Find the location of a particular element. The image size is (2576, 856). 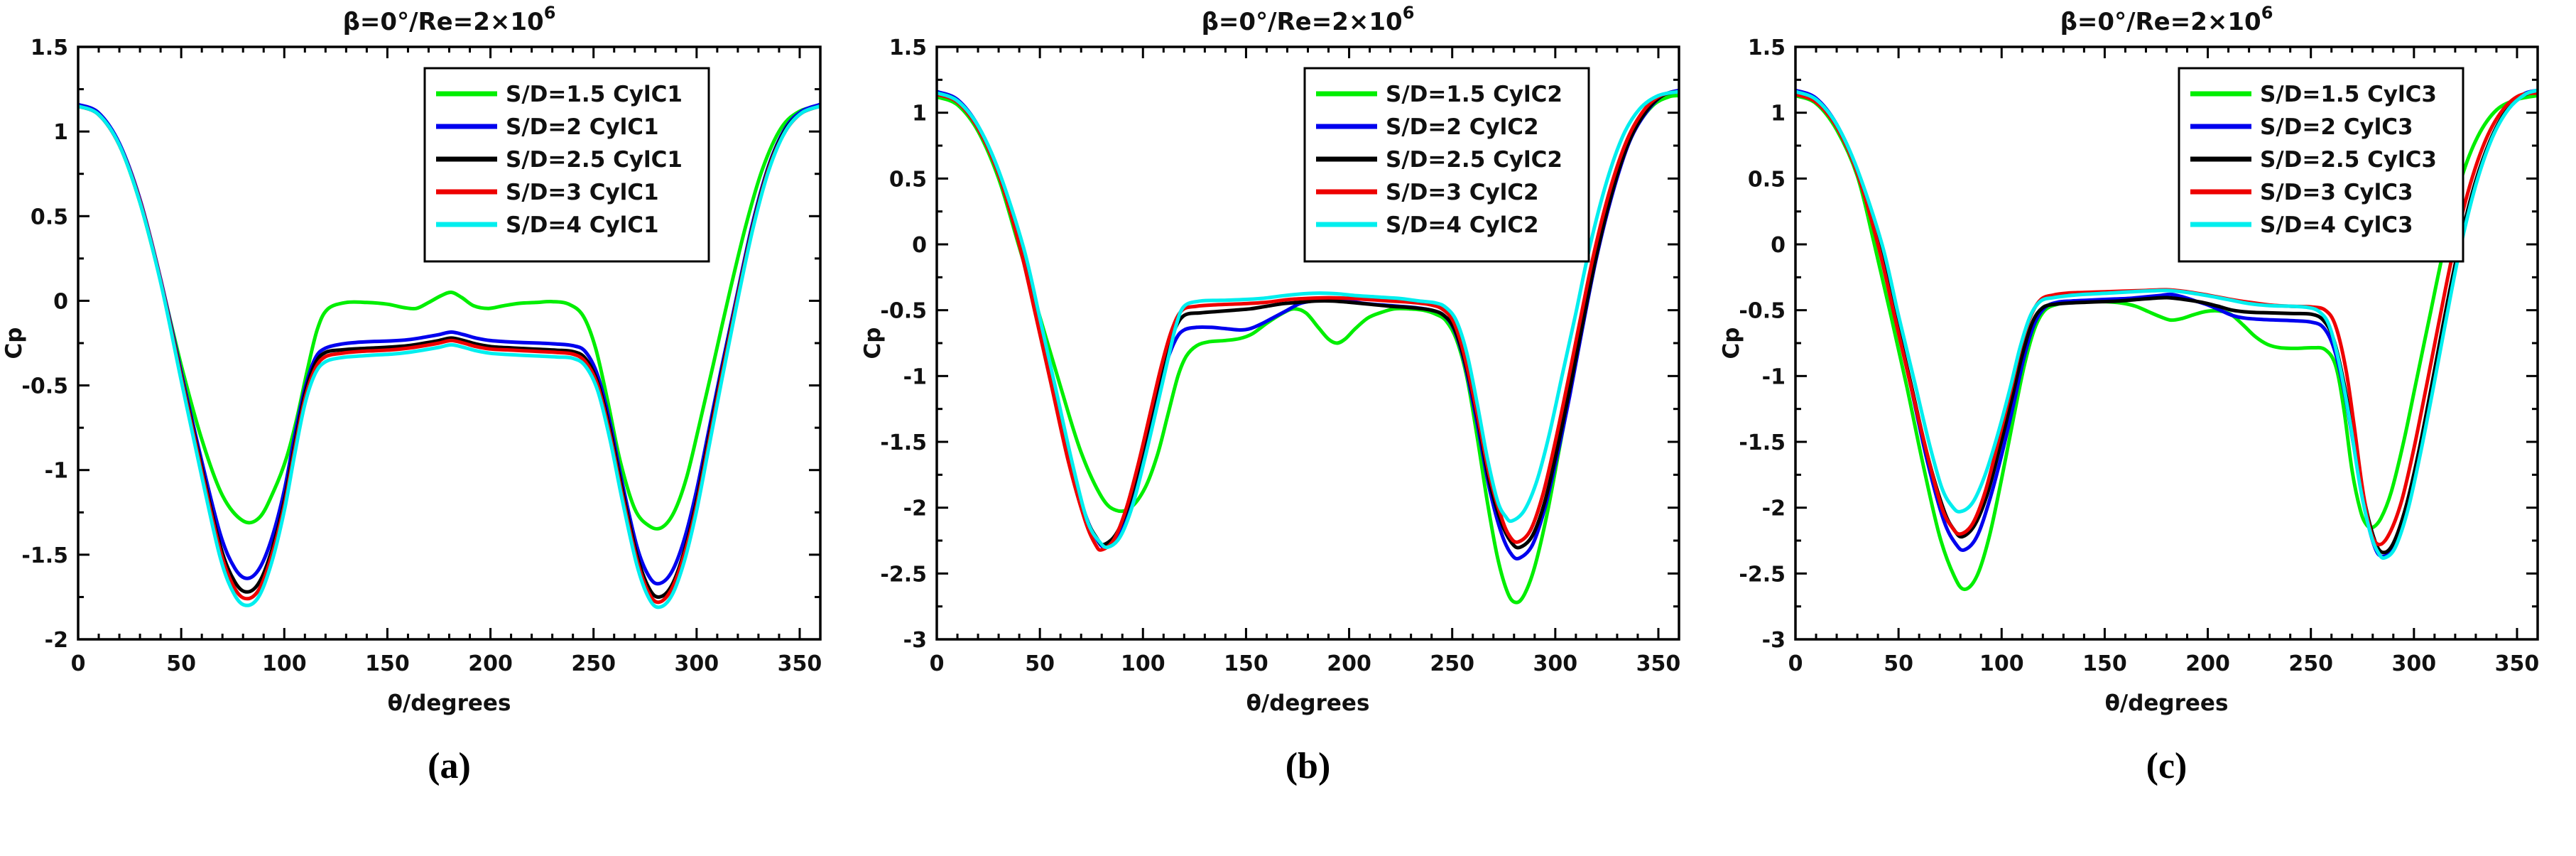

legend-entry-label: S/D=1.5 CylC3 is located at coordinates (2348, 94).